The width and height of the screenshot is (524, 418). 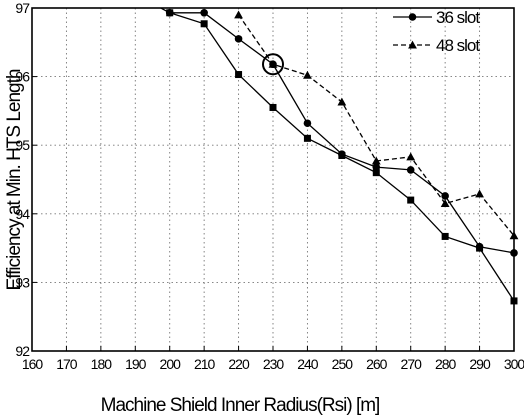 I want to click on x-axis-label: Machine Shield Inner Radius(Rsi) [m], so click(x=240, y=405).